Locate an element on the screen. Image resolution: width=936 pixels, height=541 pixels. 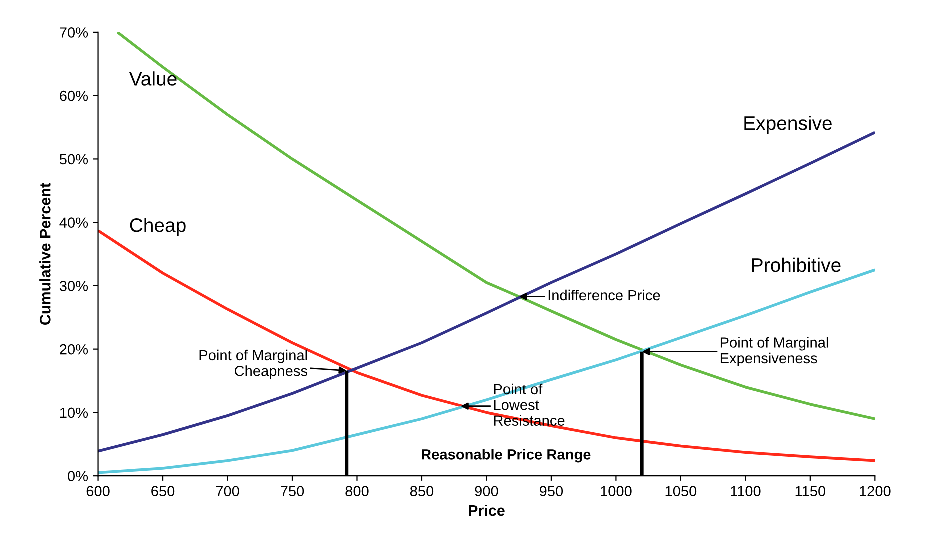
x-tick-label: 1000 is located at coordinates (616, 491).